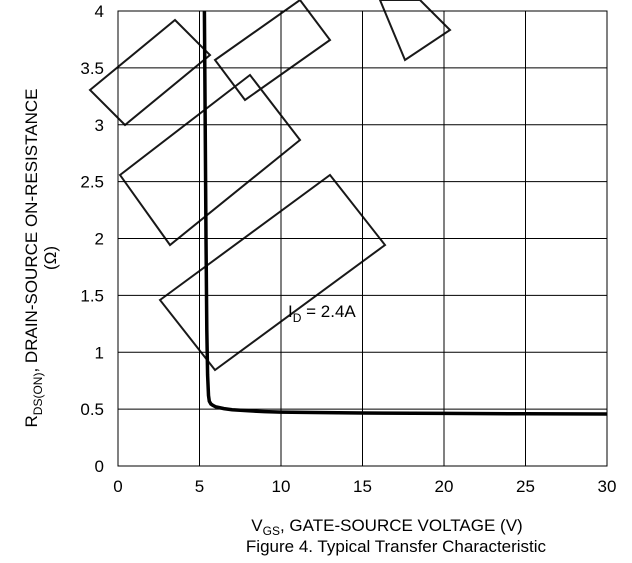 The width and height of the screenshot is (632, 563). Describe the element at coordinates (297, 318) in the screenshot. I see `annotation-sub: D` at that location.